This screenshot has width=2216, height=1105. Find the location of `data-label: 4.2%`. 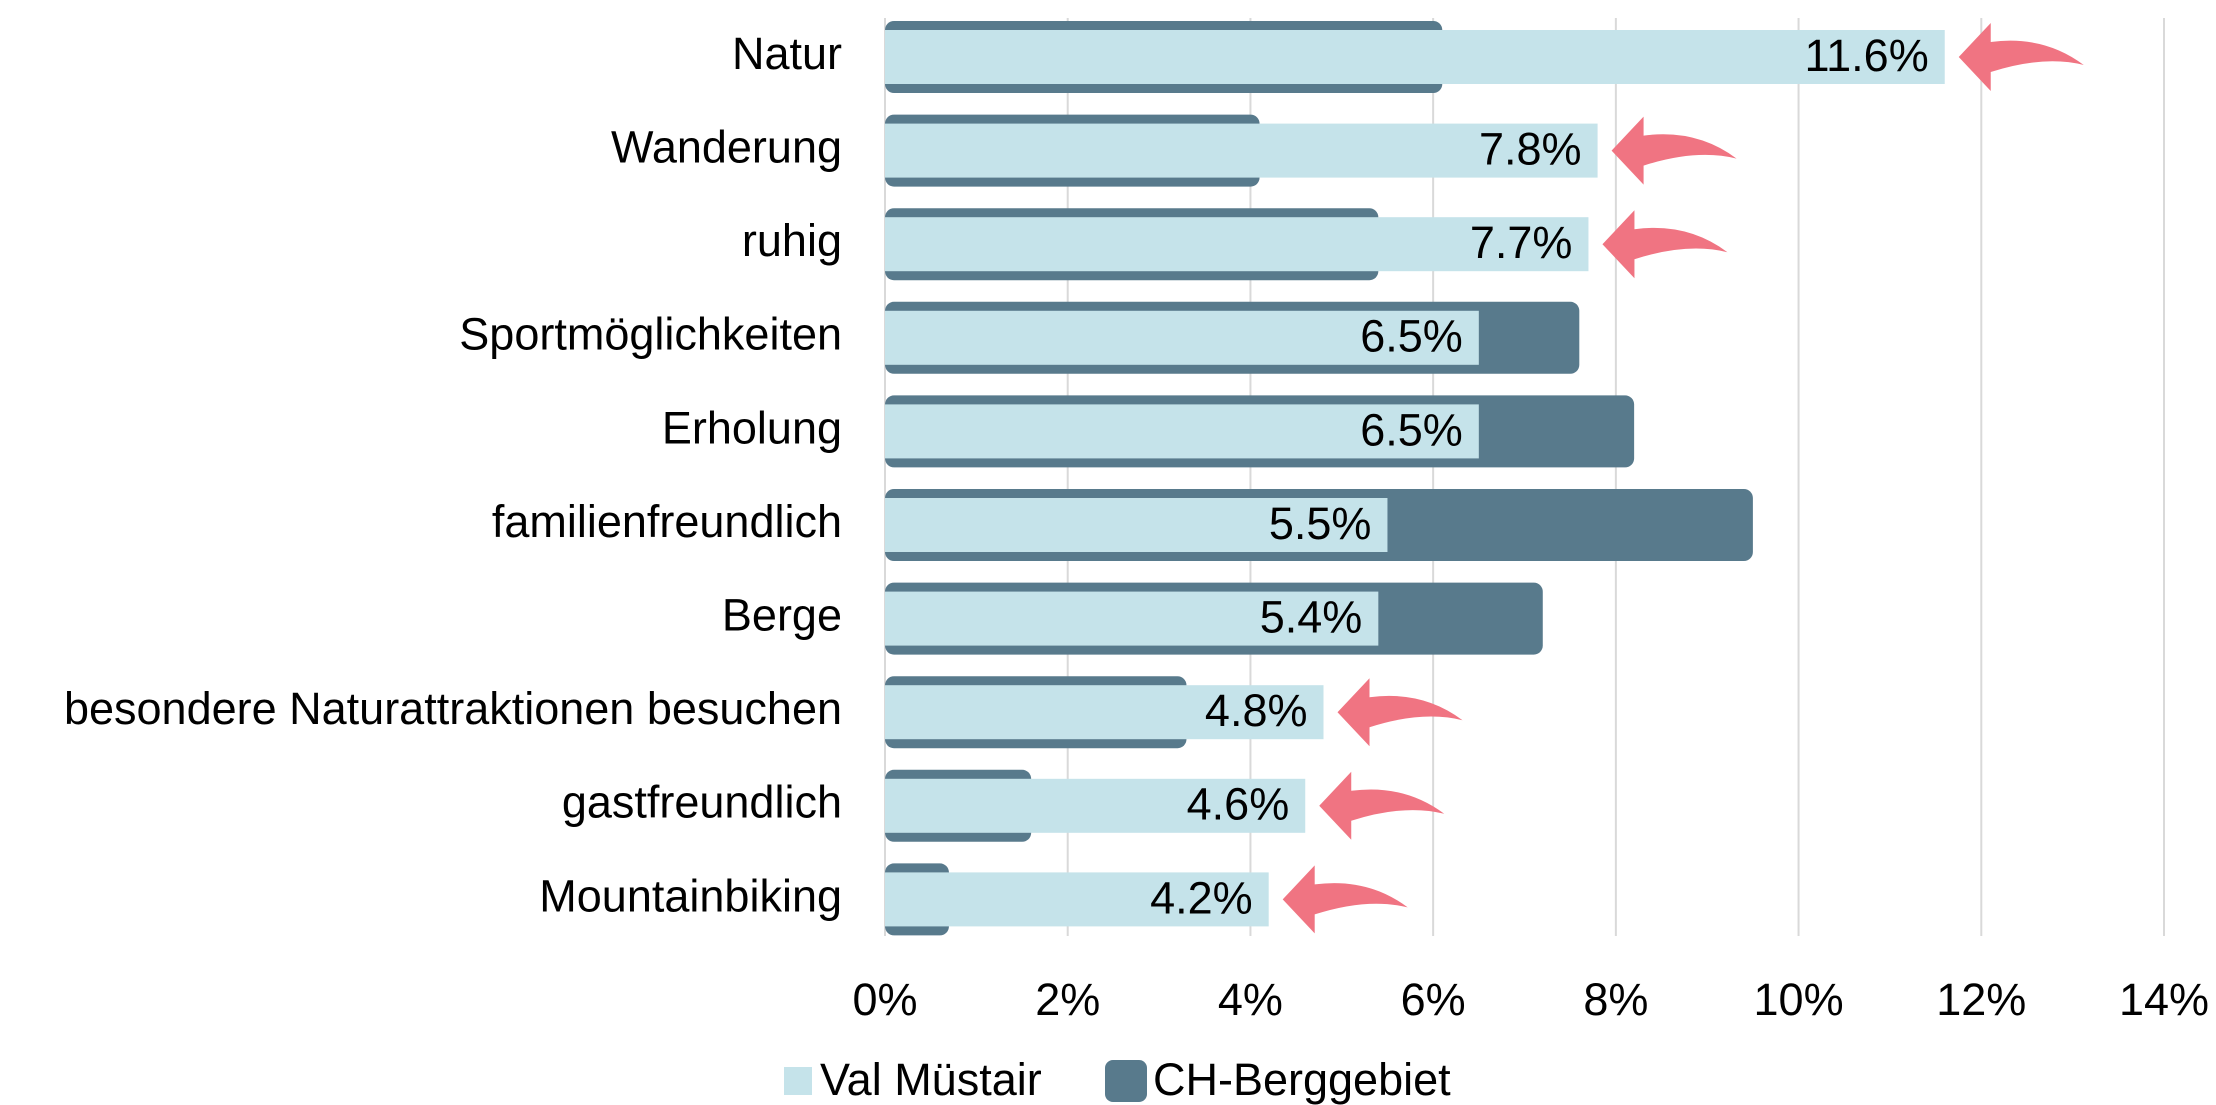

data-label: 4.2% is located at coordinates (1201, 897).